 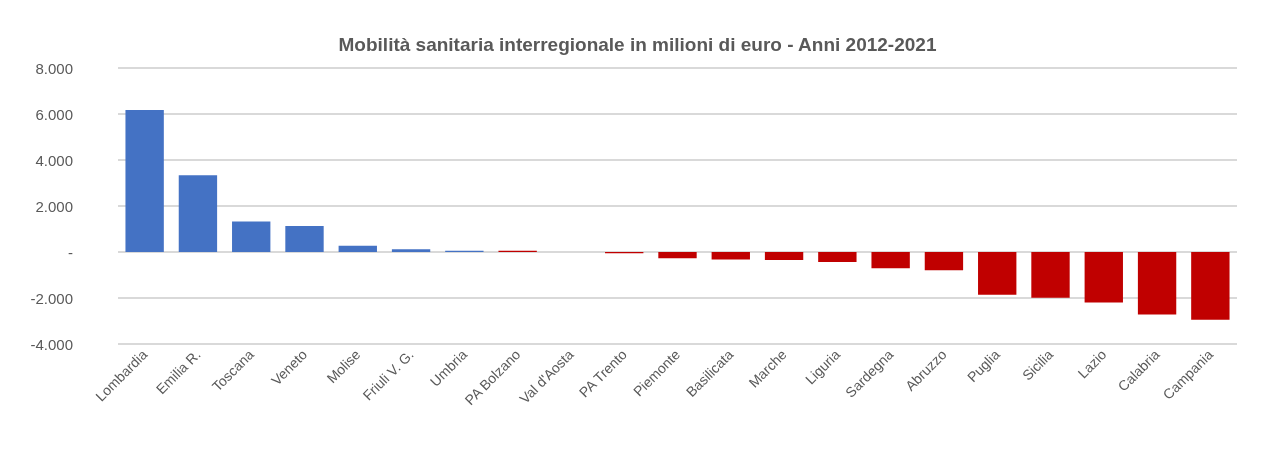 What do you see at coordinates (54, 114) in the screenshot?
I see `y-tick-label: 6.000` at bounding box center [54, 114].